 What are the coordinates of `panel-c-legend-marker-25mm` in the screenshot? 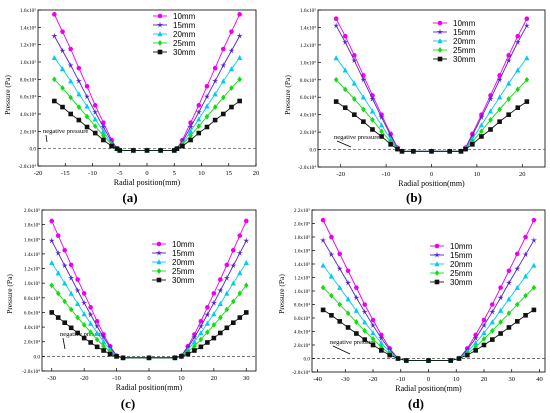 It's located at (159, 271).